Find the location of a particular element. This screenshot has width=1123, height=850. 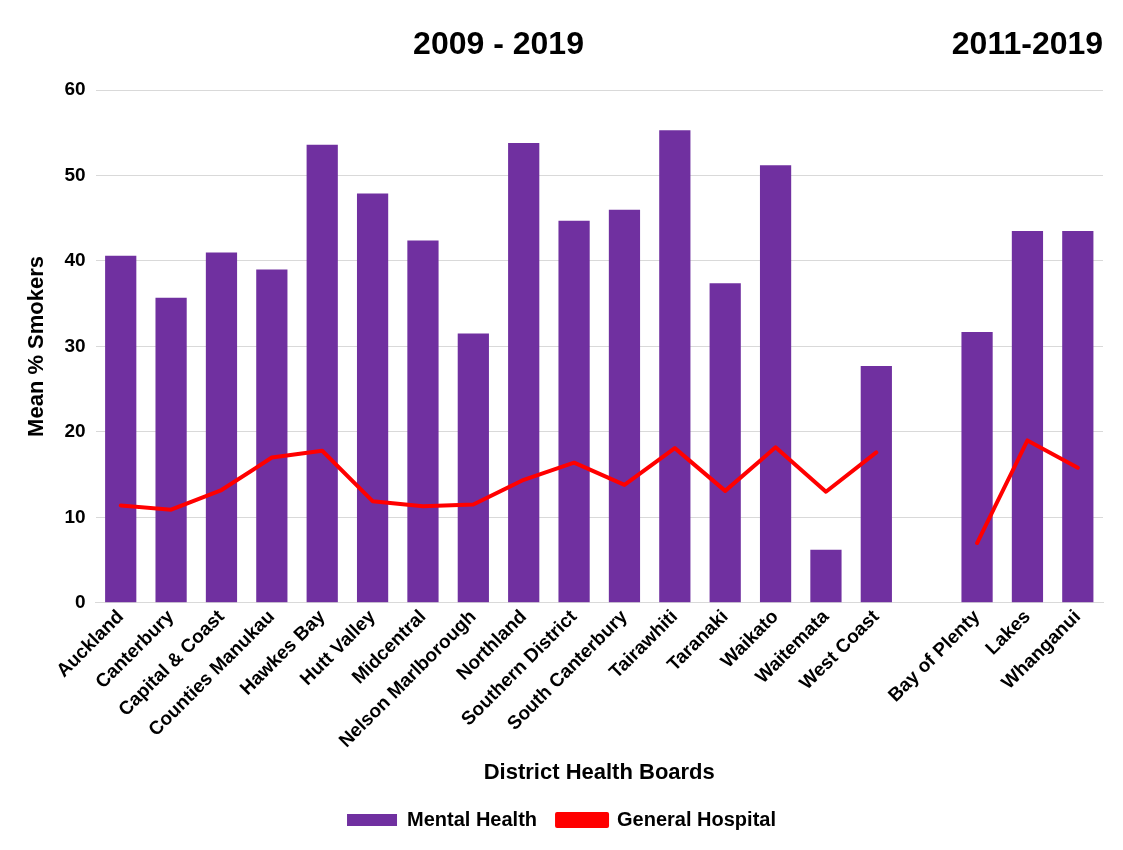

legend-label: Mental Health is located at coordinates (472, 818).